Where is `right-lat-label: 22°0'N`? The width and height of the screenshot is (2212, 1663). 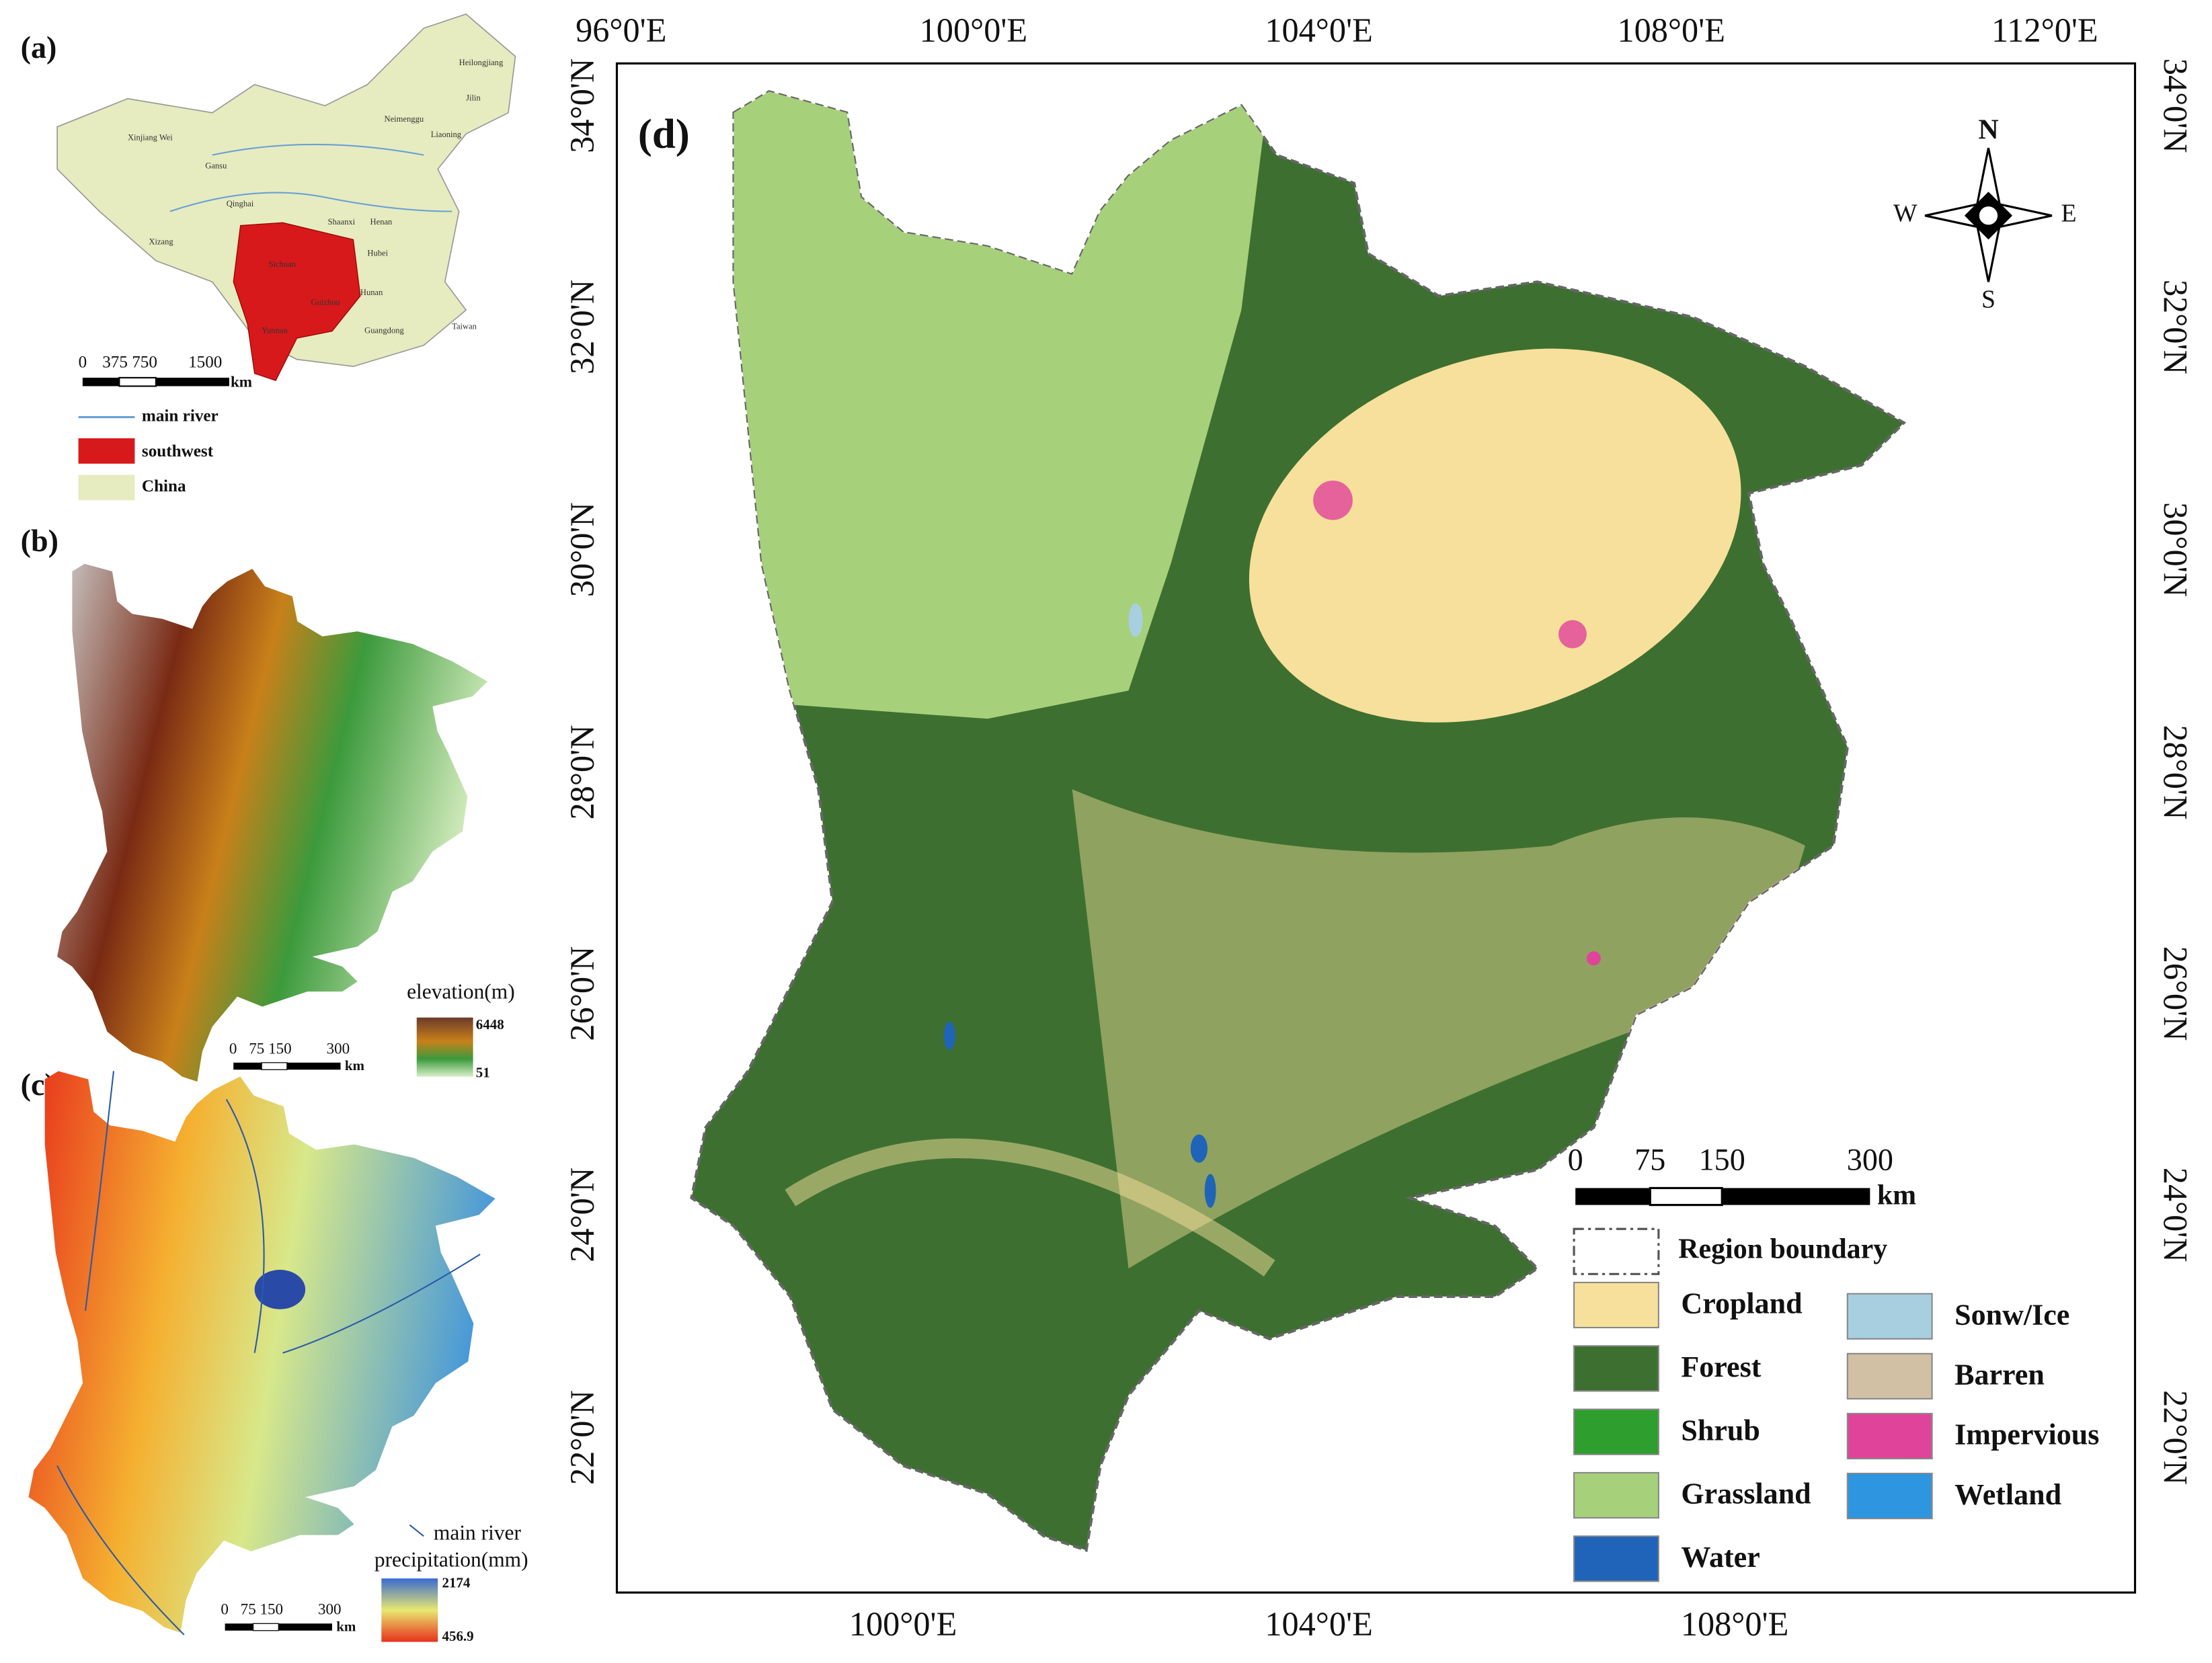 right-lat-label: 22°0'N is located at coordinates (2175, 1437).